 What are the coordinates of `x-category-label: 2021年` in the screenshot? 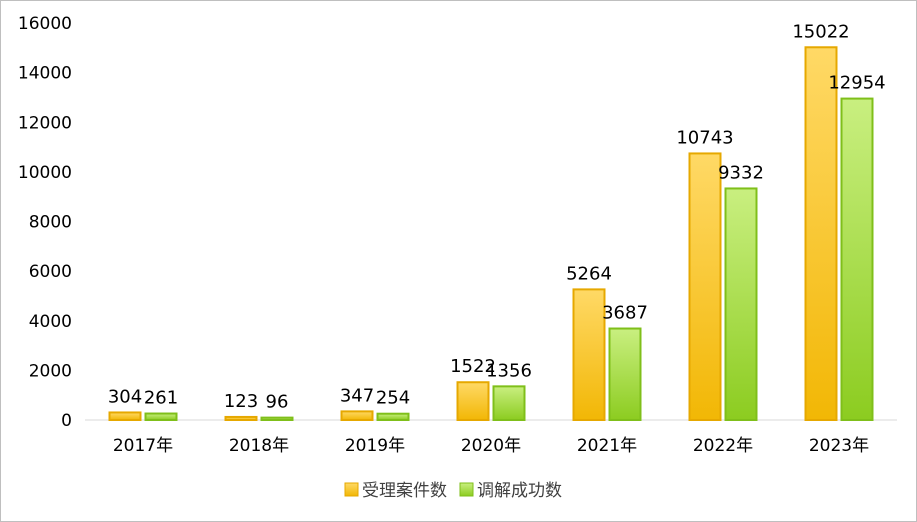 It's located at (607, 446).